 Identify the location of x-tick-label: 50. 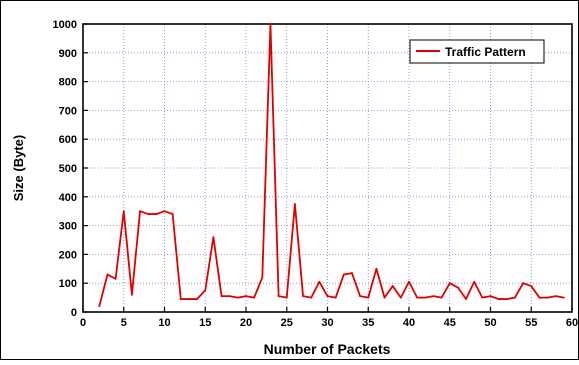
(490, 323).